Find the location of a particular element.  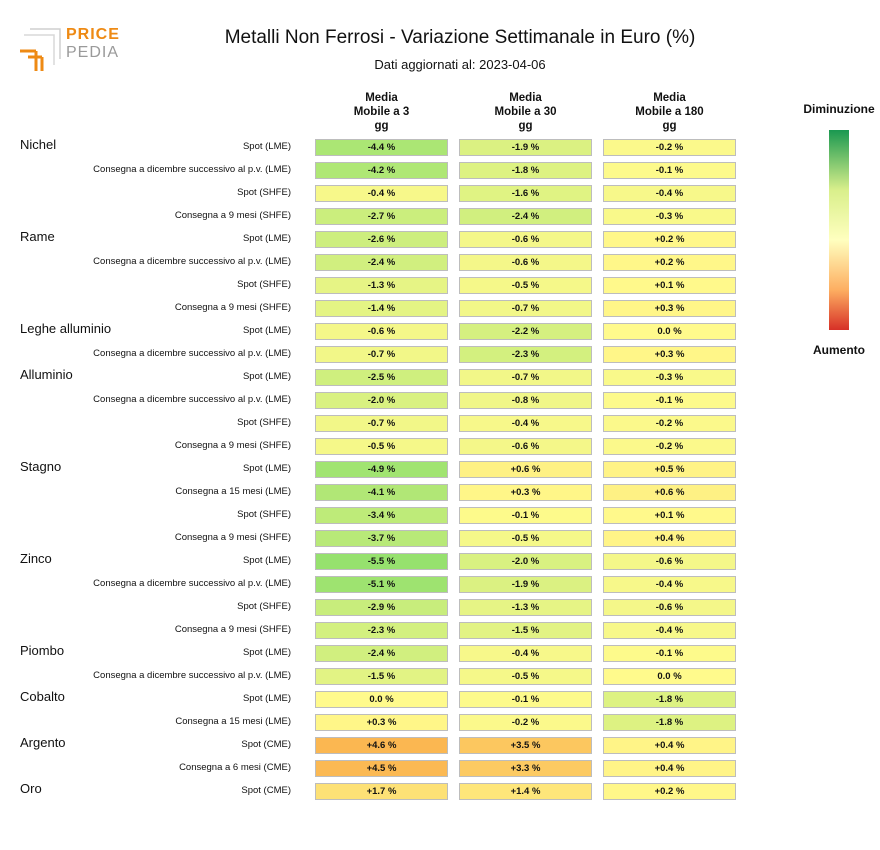

heatmap-cell: -2.7 % is located at coordinates (381, 216).